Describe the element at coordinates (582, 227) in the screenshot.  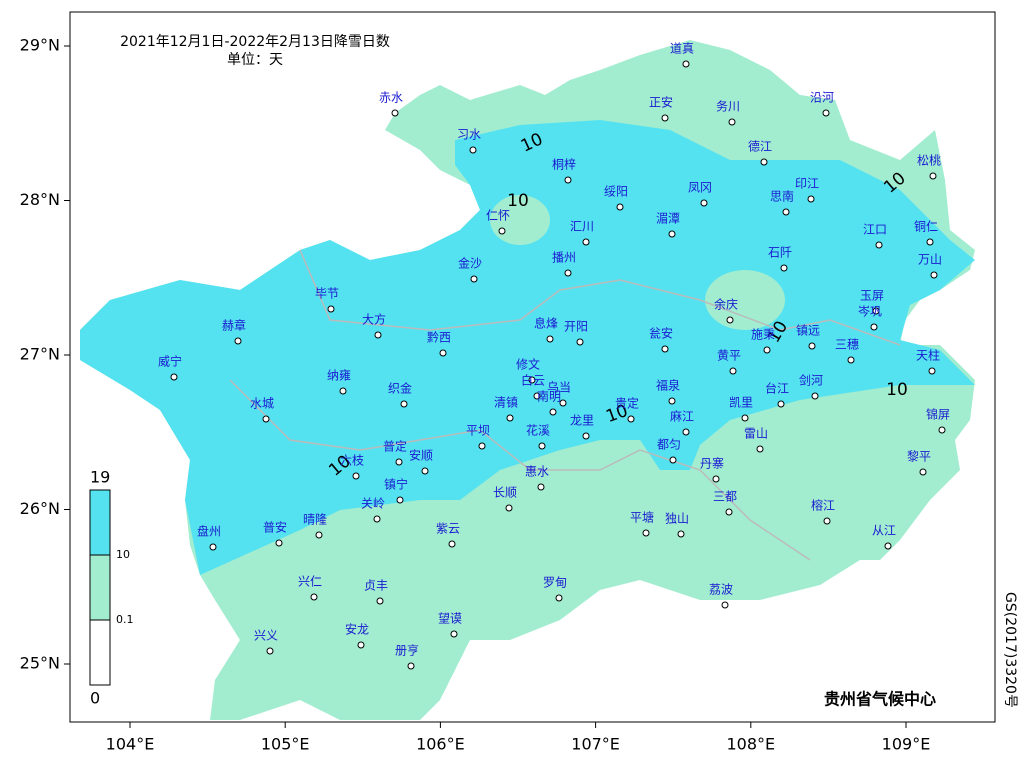
I see `station-name: 汇川` at that location.